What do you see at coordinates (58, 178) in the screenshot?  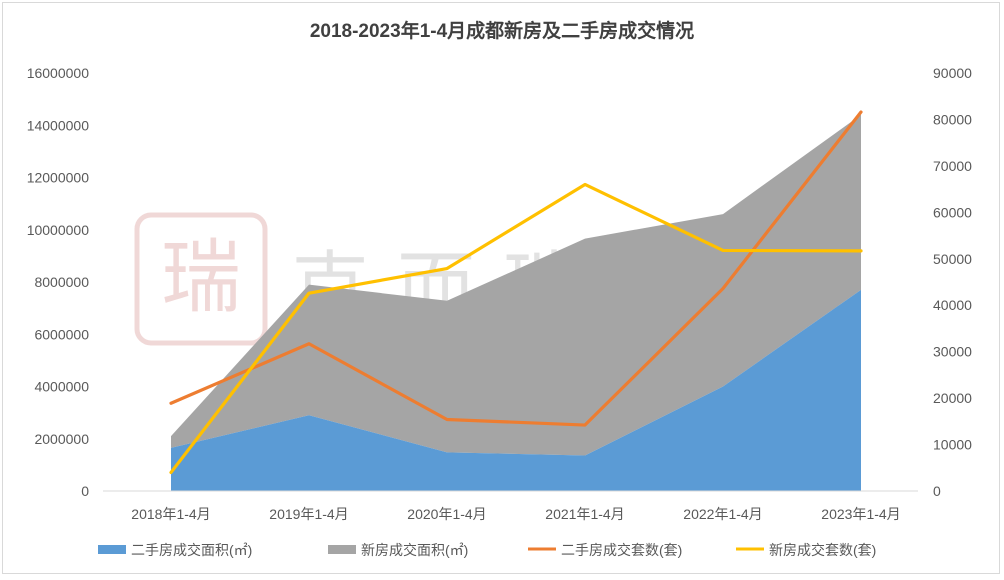 I see `y-left-tick-label: 12000000` at bounding box center [58, 178].